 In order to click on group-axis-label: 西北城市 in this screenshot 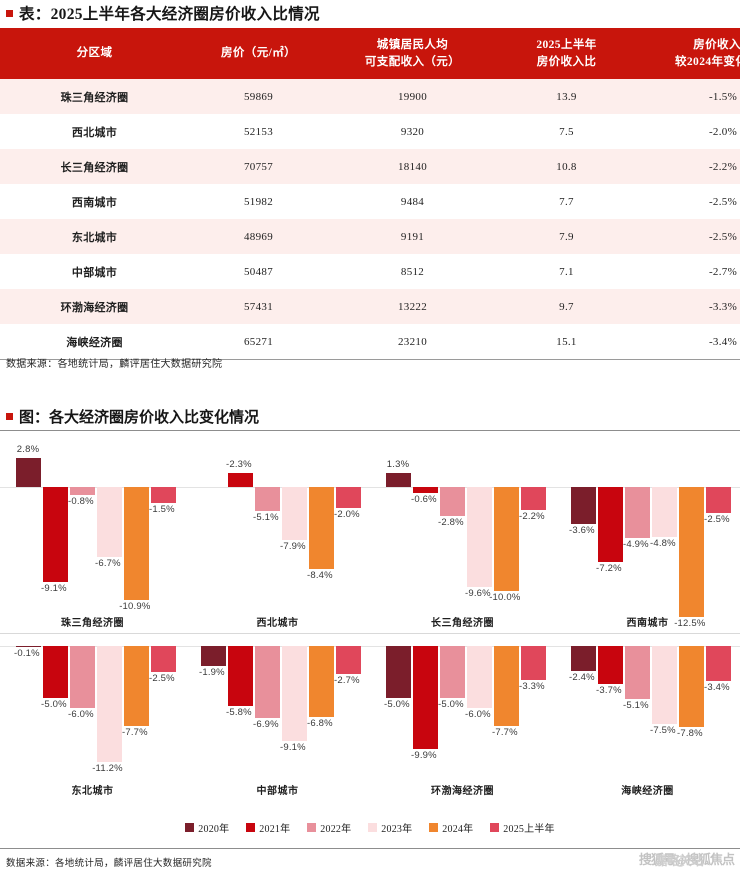, I will do `click(277, 623)`.